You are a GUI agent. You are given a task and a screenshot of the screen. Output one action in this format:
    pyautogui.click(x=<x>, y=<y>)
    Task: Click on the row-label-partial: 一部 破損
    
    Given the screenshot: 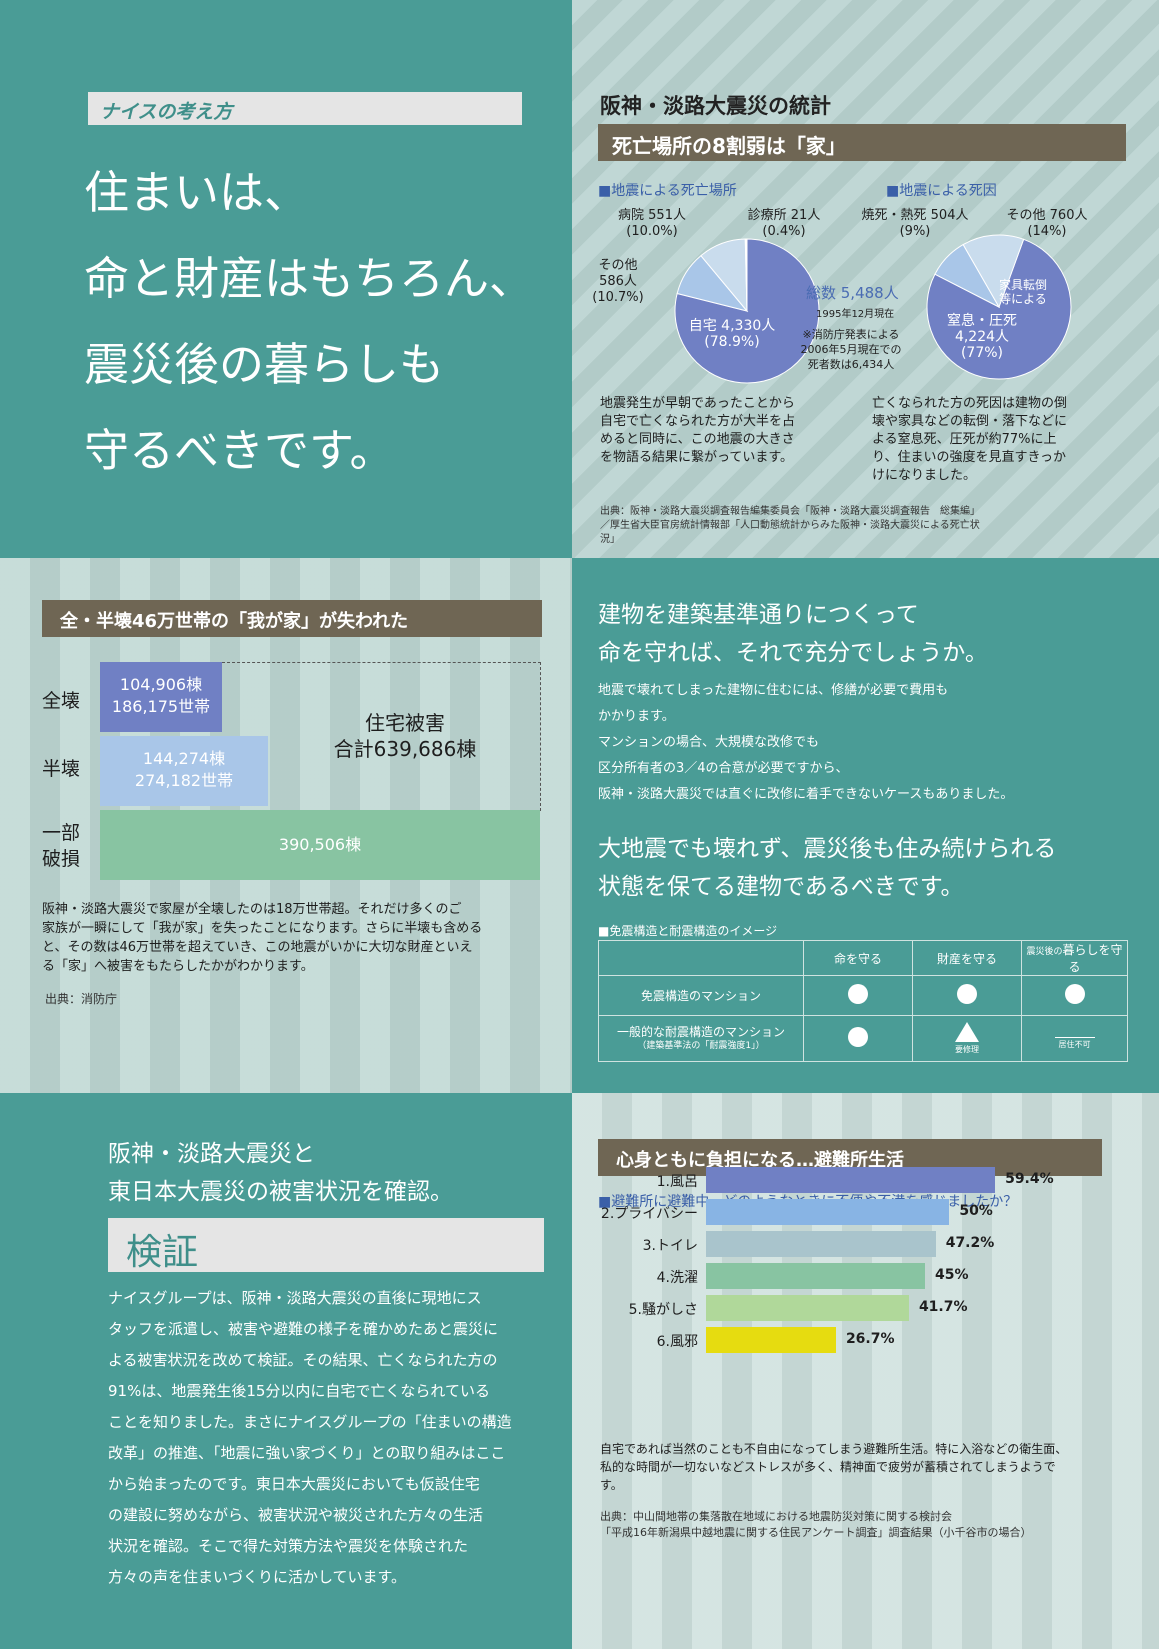 What is the action you would take?
    pyautogui.click(x=61, y=846)
    